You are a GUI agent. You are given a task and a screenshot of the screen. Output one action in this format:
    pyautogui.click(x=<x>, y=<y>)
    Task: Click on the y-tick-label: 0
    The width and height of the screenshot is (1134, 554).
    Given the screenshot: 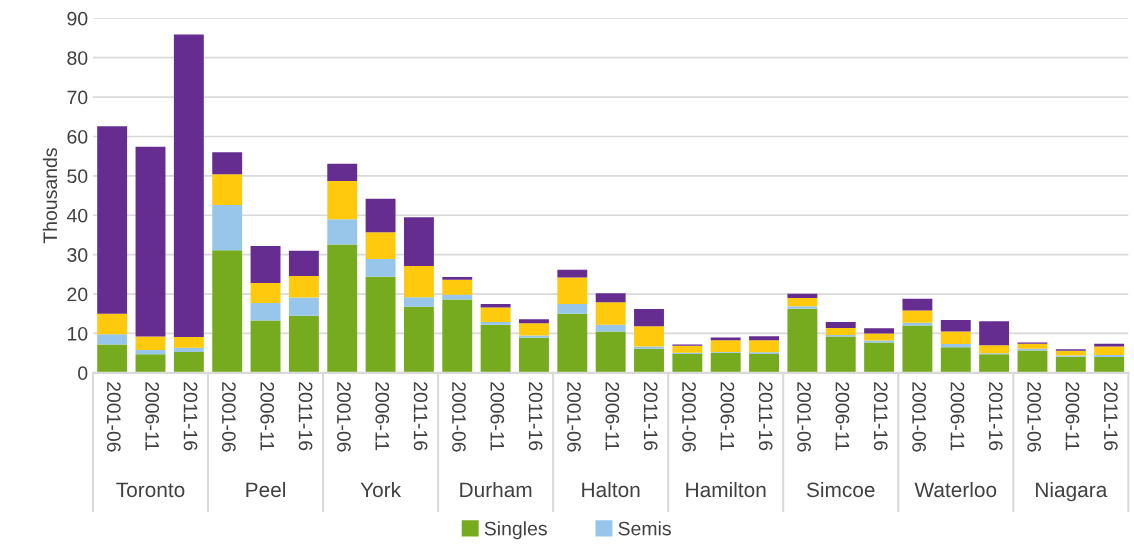 What is the action you would take?
    pyautogui.click(x=83, y=373)
    